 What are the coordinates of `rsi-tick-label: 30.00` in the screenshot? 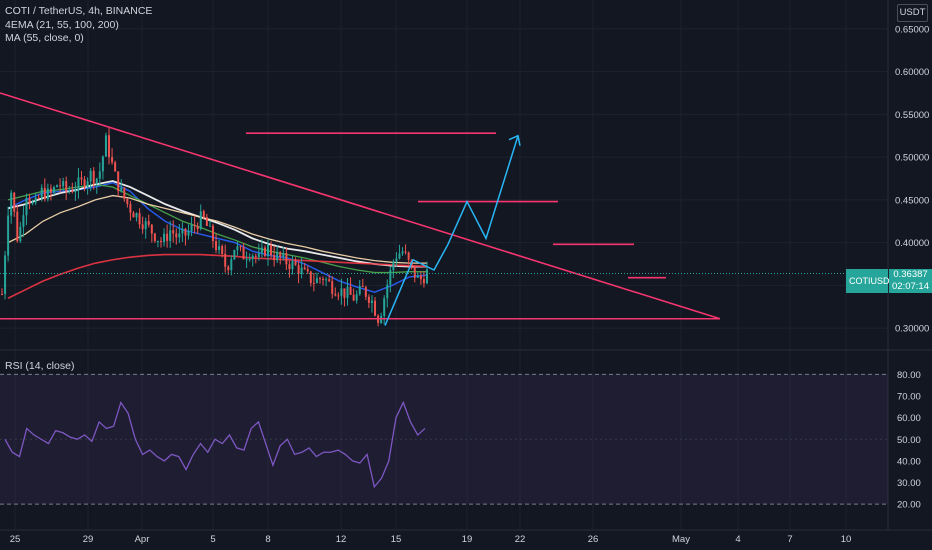 It's located at (909, 483).